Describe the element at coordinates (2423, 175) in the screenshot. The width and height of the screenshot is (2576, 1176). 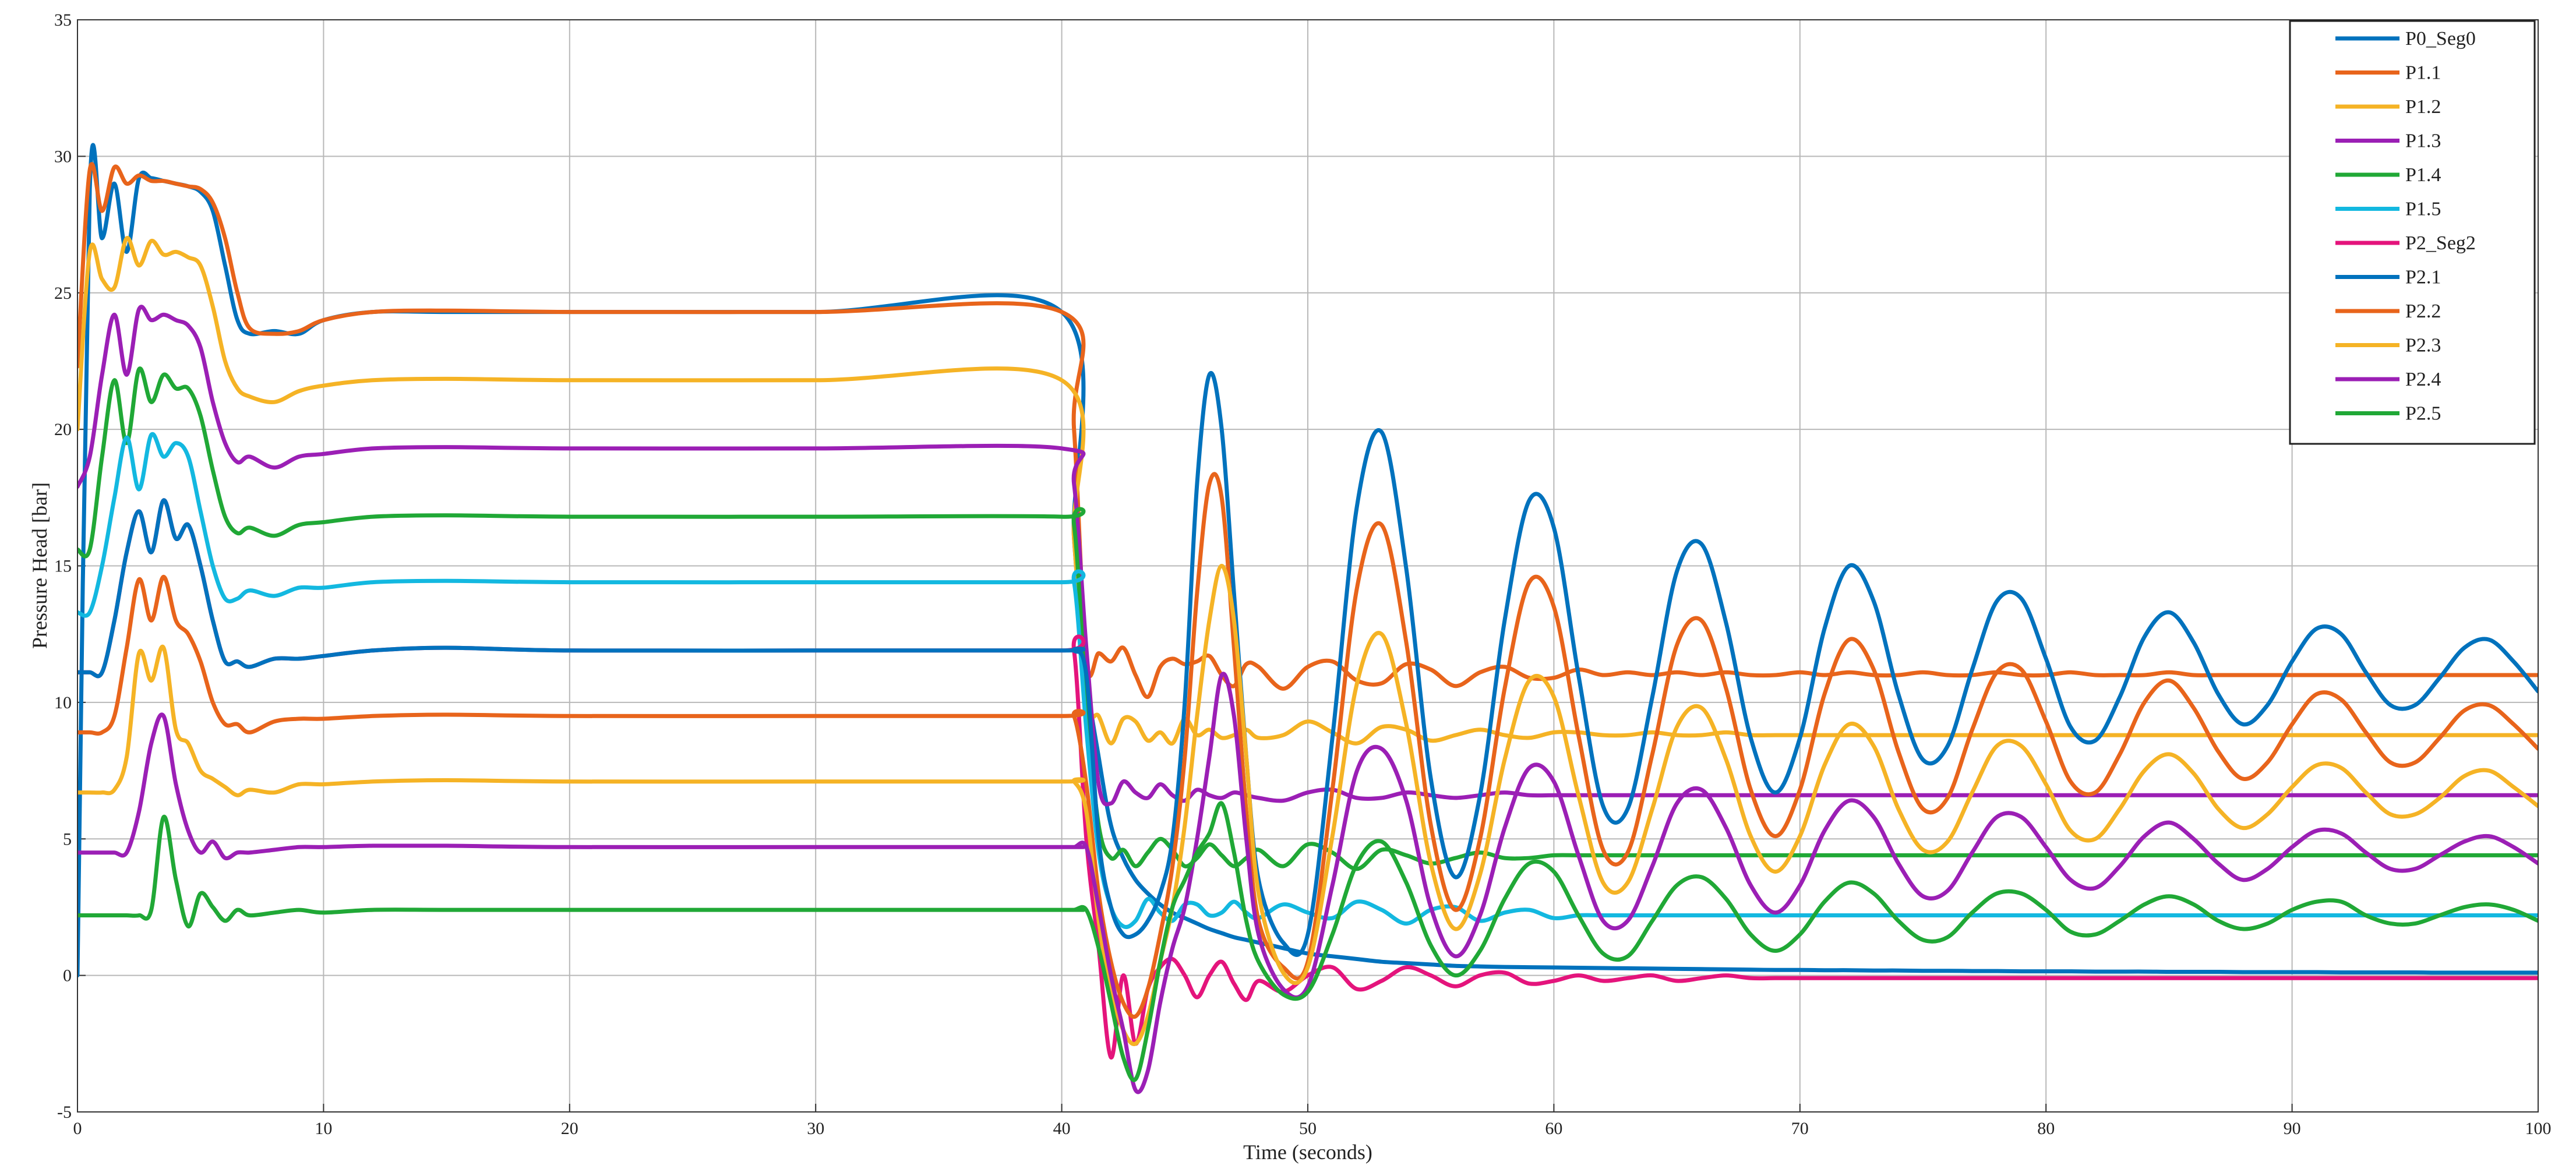
I see `legend-text: P1.4` at that location.